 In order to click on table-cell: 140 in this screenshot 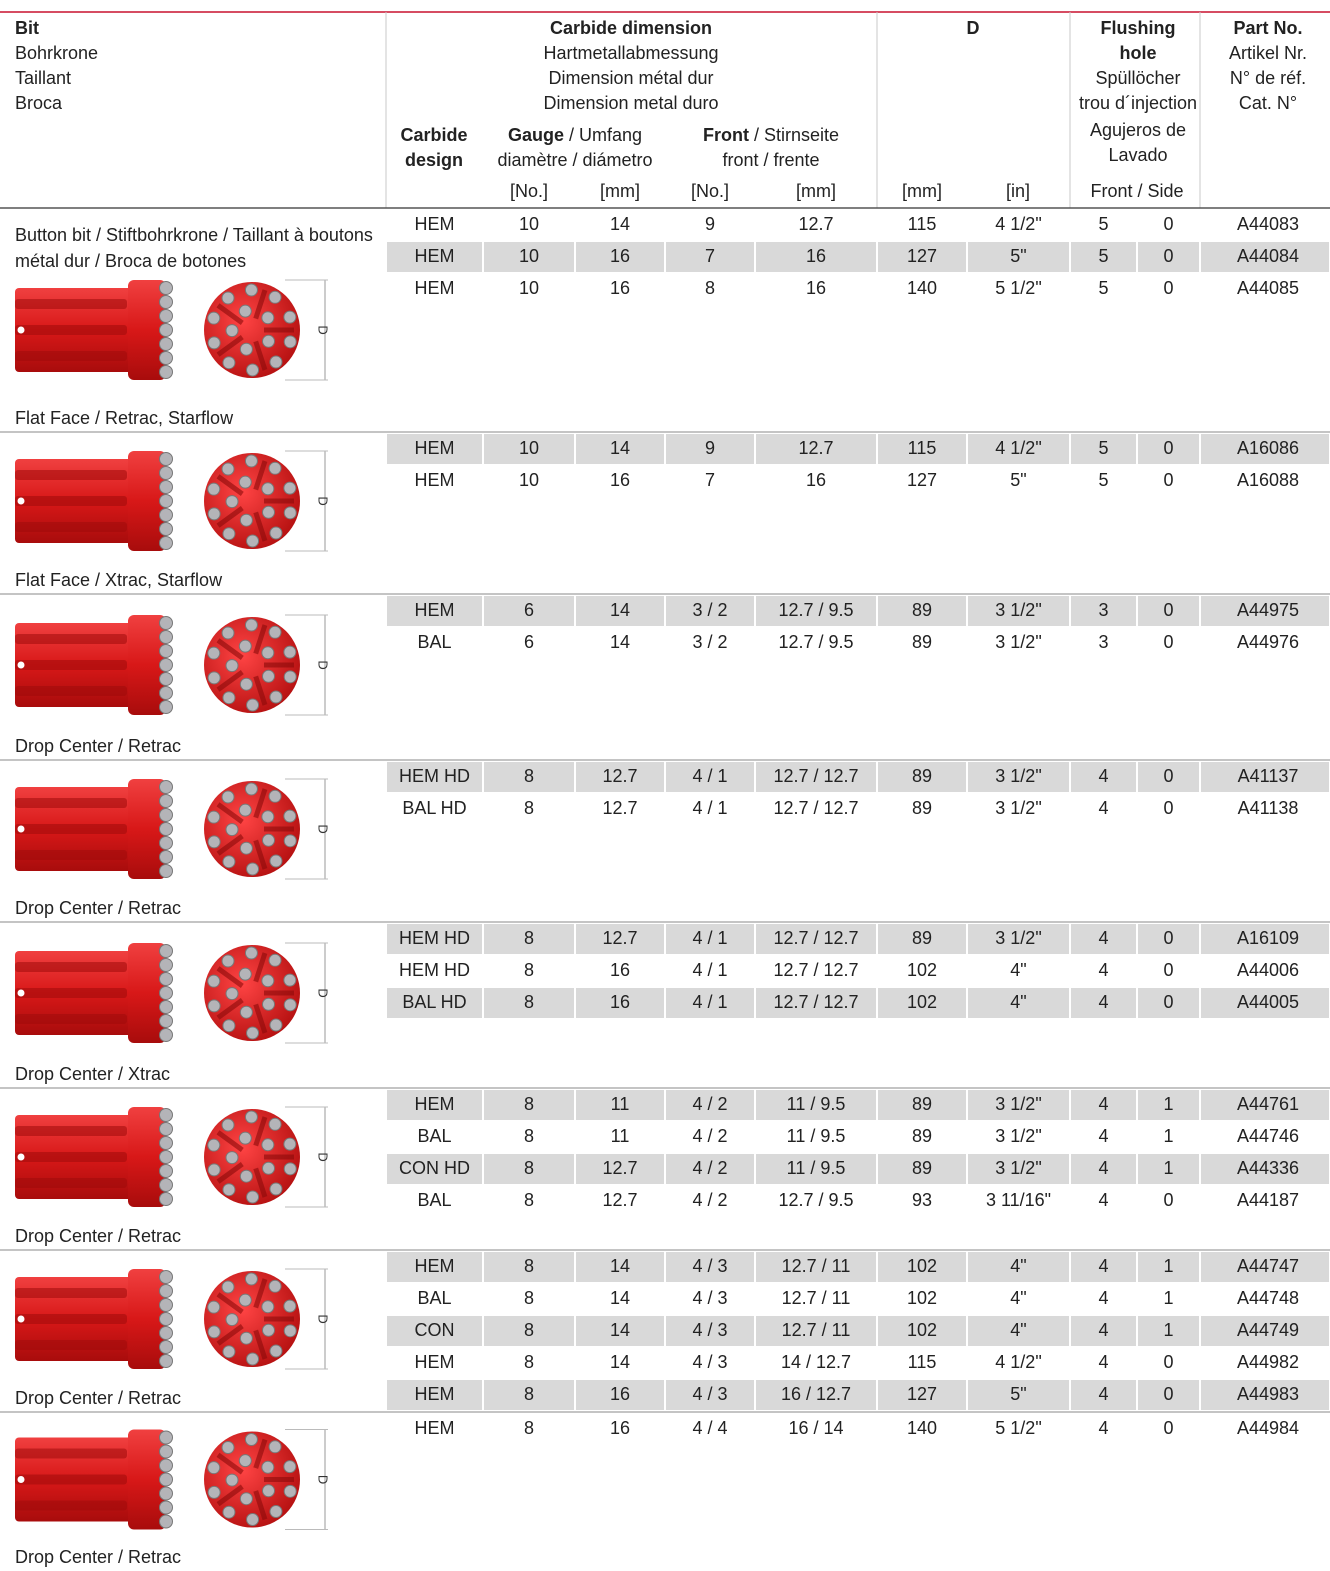, I will do `click(922, 288)`.